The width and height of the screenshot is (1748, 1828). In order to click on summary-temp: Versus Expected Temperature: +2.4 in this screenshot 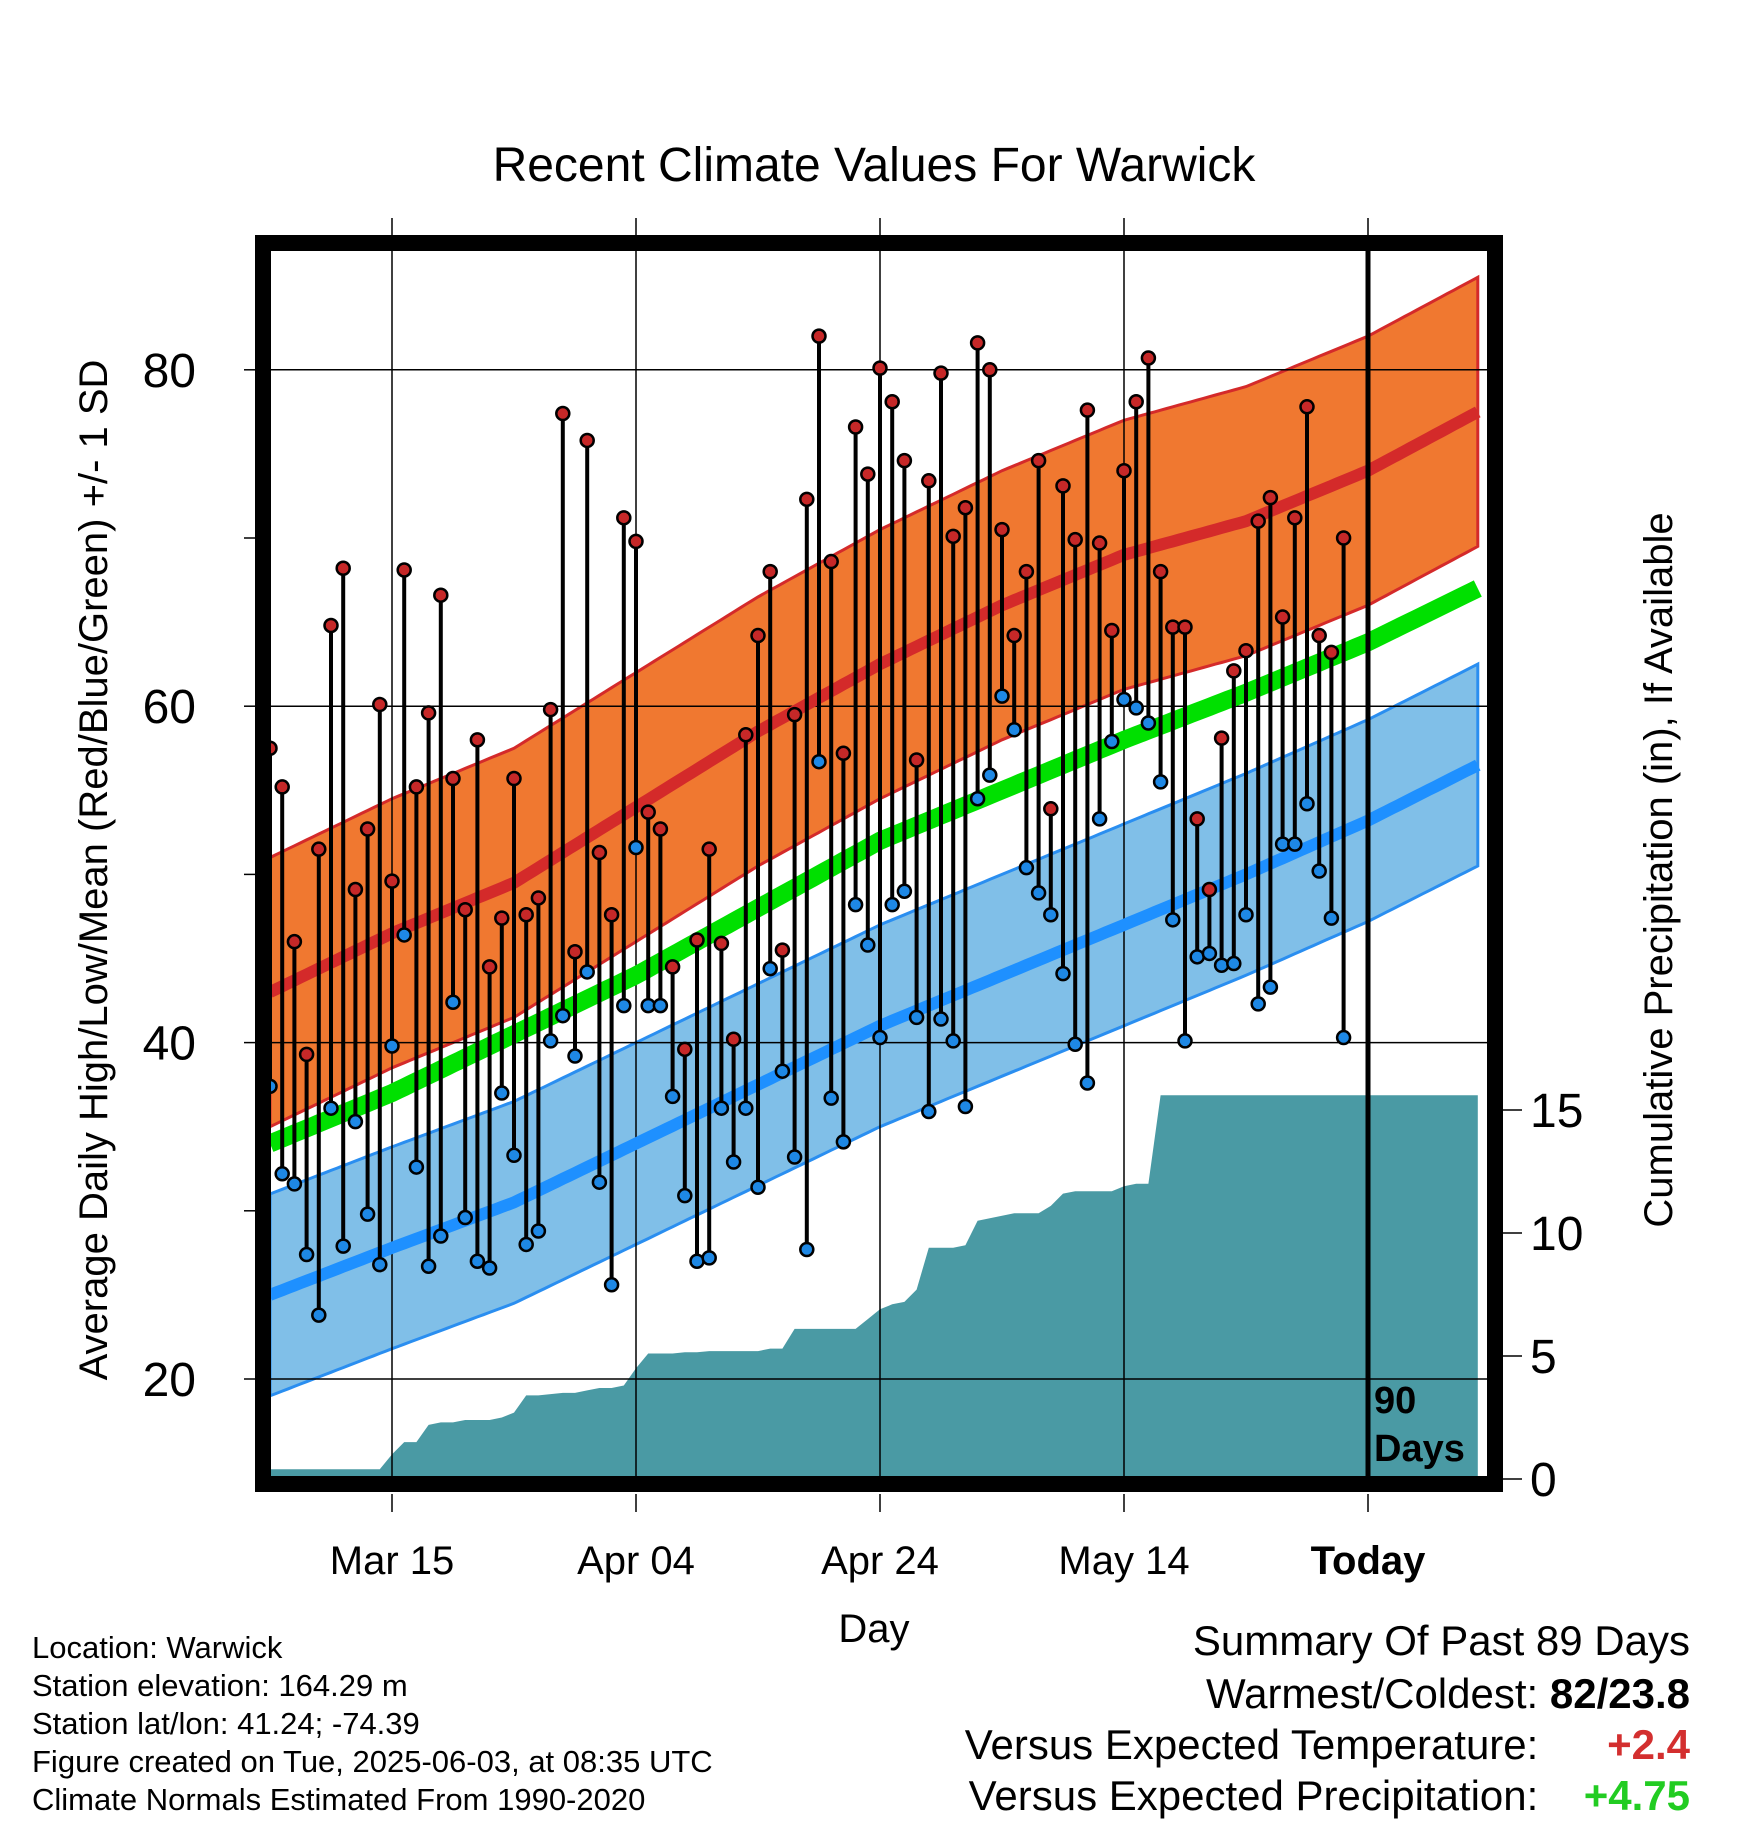, I will do `click(1327, 1745)`.